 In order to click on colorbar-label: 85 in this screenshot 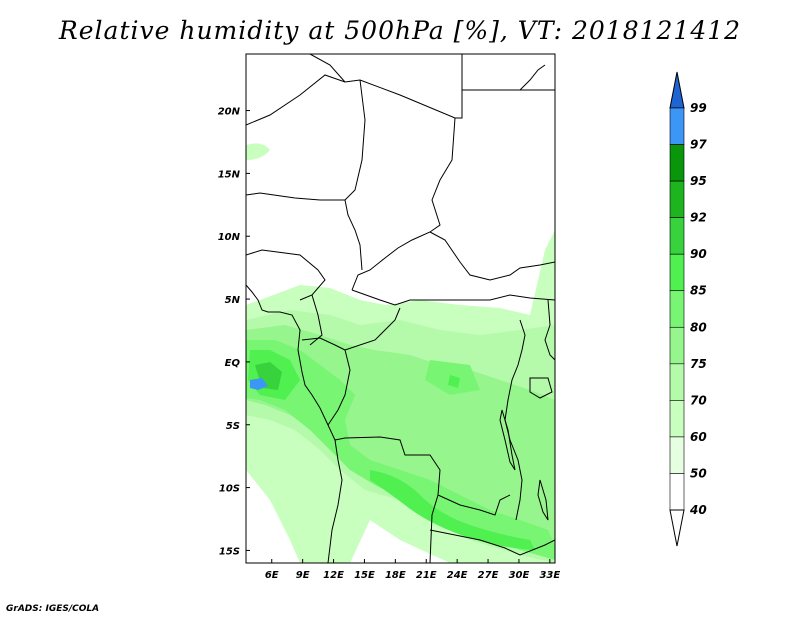, I will do `click(698, 291)`.